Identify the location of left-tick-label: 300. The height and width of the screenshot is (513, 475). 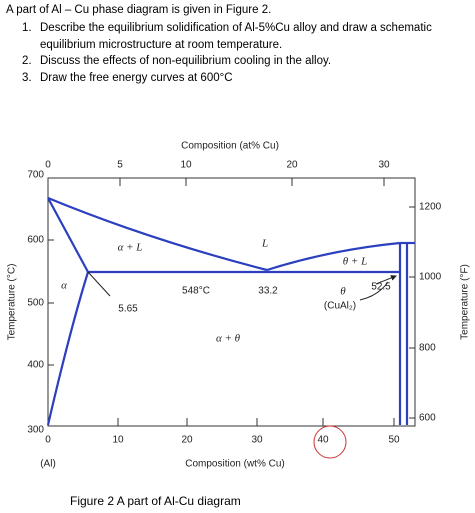
(35, 430).